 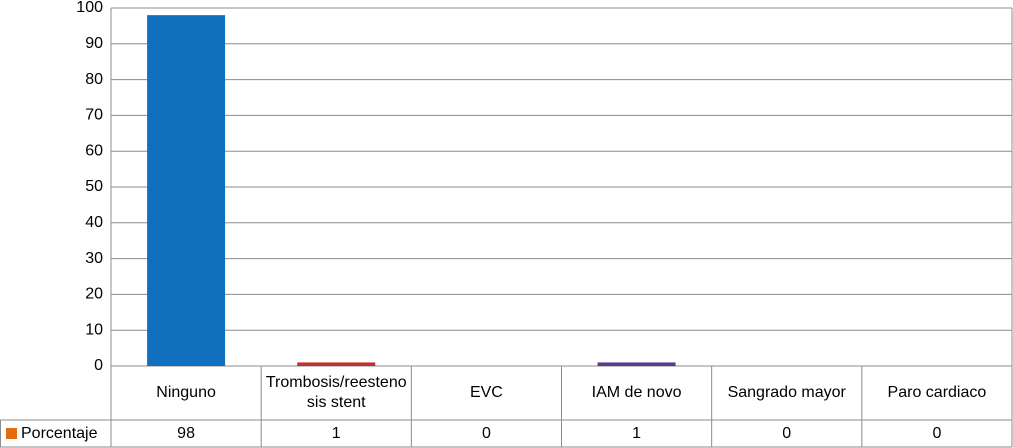 I want to click on x-tick-label: Ninguno, so click(x=186, y=392).